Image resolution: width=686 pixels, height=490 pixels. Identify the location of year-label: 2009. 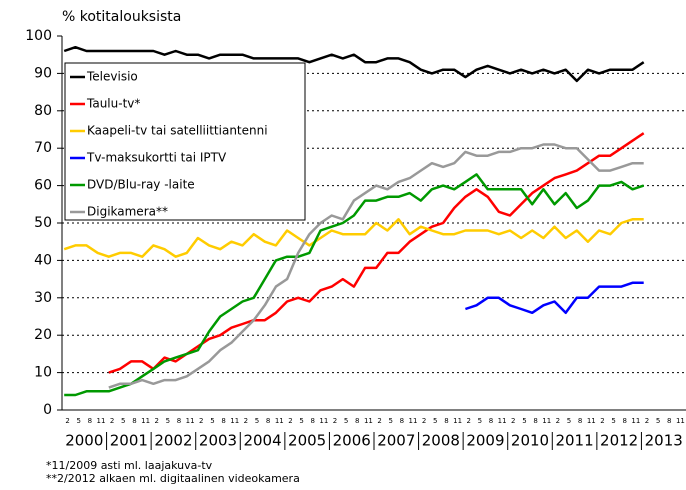
(485, 441).